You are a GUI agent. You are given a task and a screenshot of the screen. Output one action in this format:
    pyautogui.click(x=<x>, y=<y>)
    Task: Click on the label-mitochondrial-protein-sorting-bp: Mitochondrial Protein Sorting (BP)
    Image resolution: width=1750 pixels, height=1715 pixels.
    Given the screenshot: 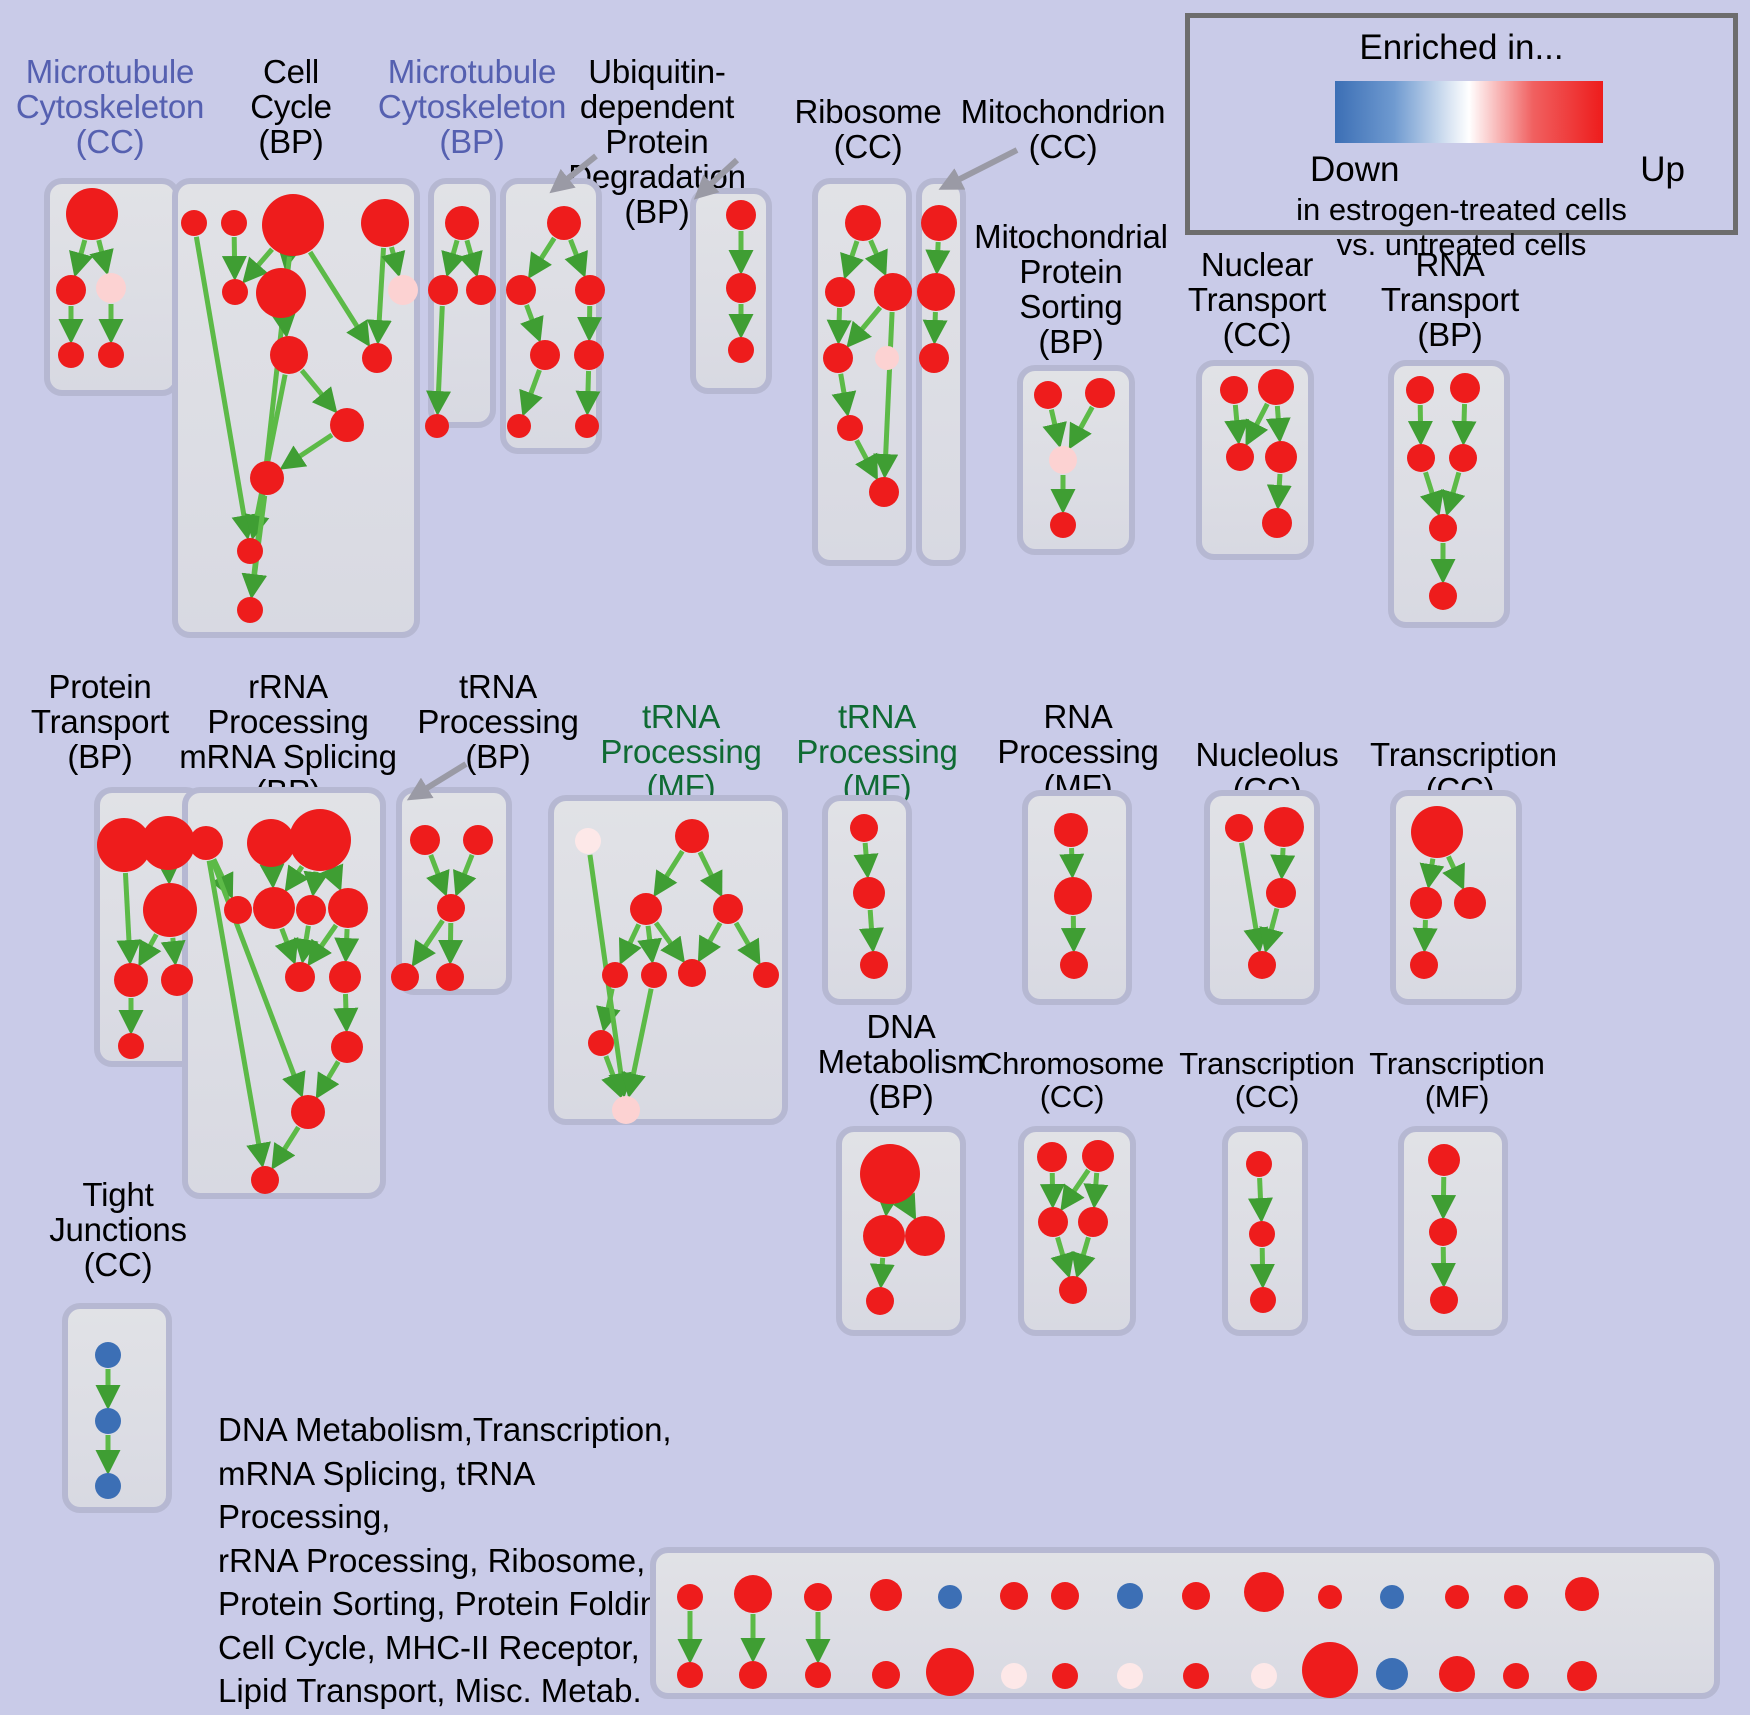 What is the action you would take?
    pyautogui.click(x=1071, y=289)
    